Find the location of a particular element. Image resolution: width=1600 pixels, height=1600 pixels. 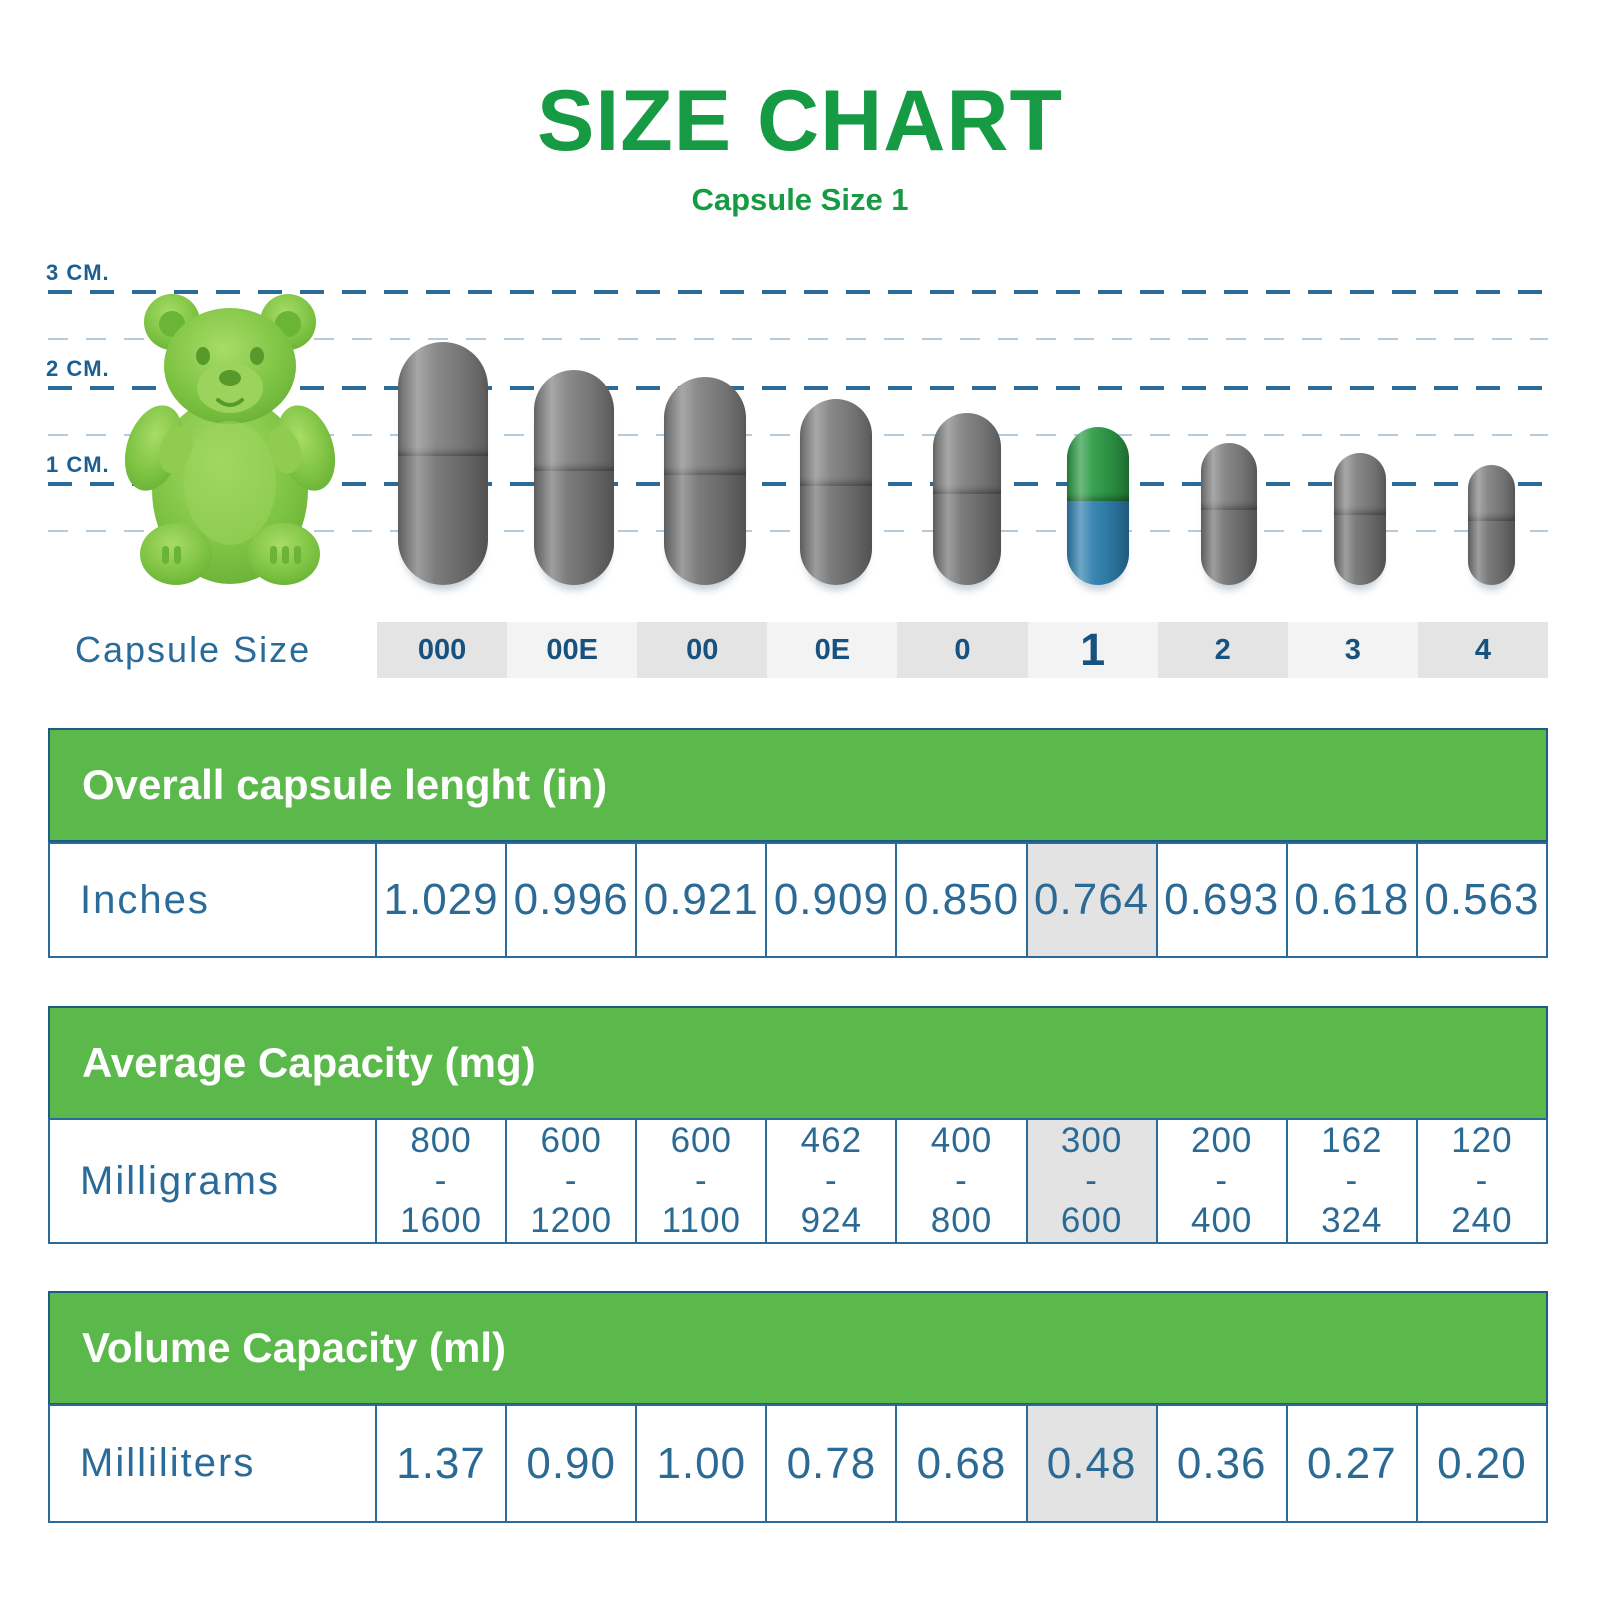

size-cell-00e: 00E is located at coordinates (572, 650).